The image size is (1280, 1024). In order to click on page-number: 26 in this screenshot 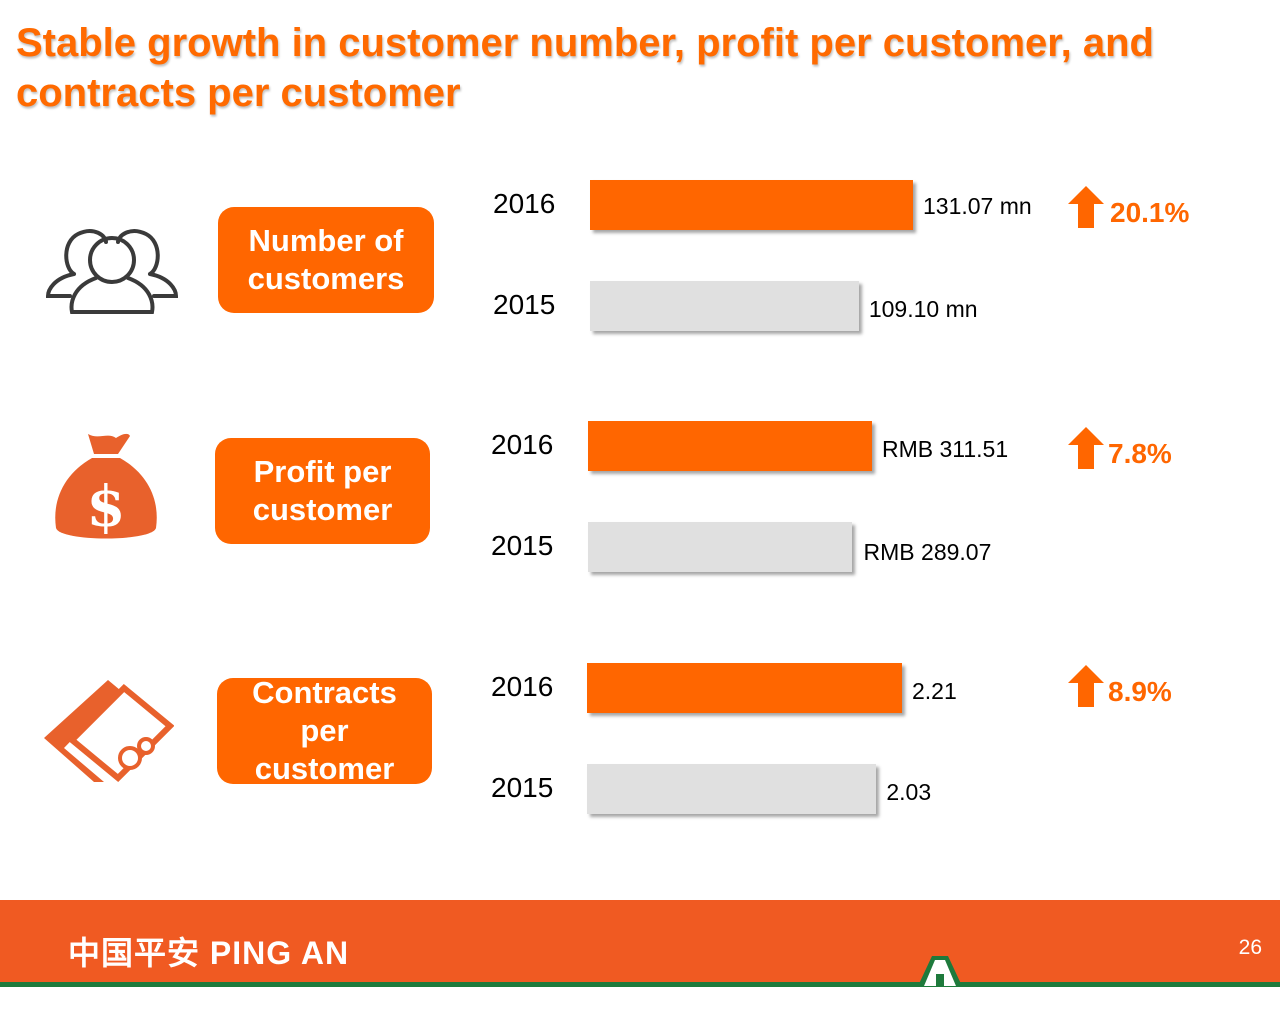, I will do `click(1250, 947)`.